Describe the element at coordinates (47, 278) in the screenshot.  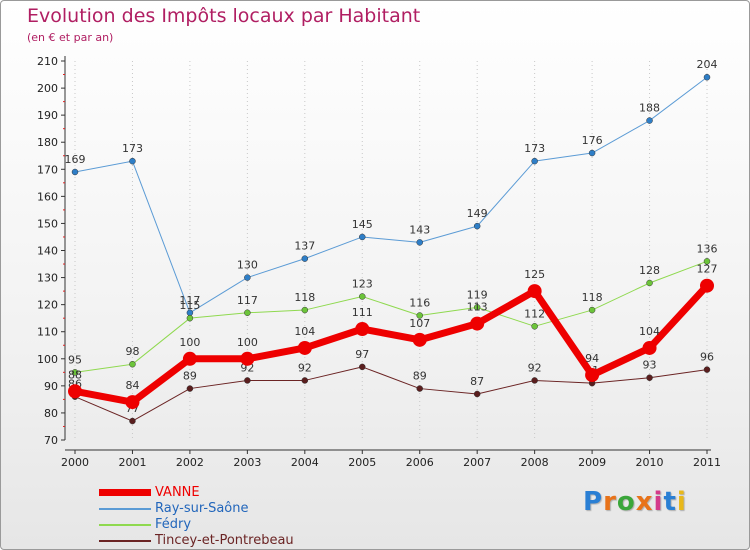
I see `y-tick-label: 130` at that location.